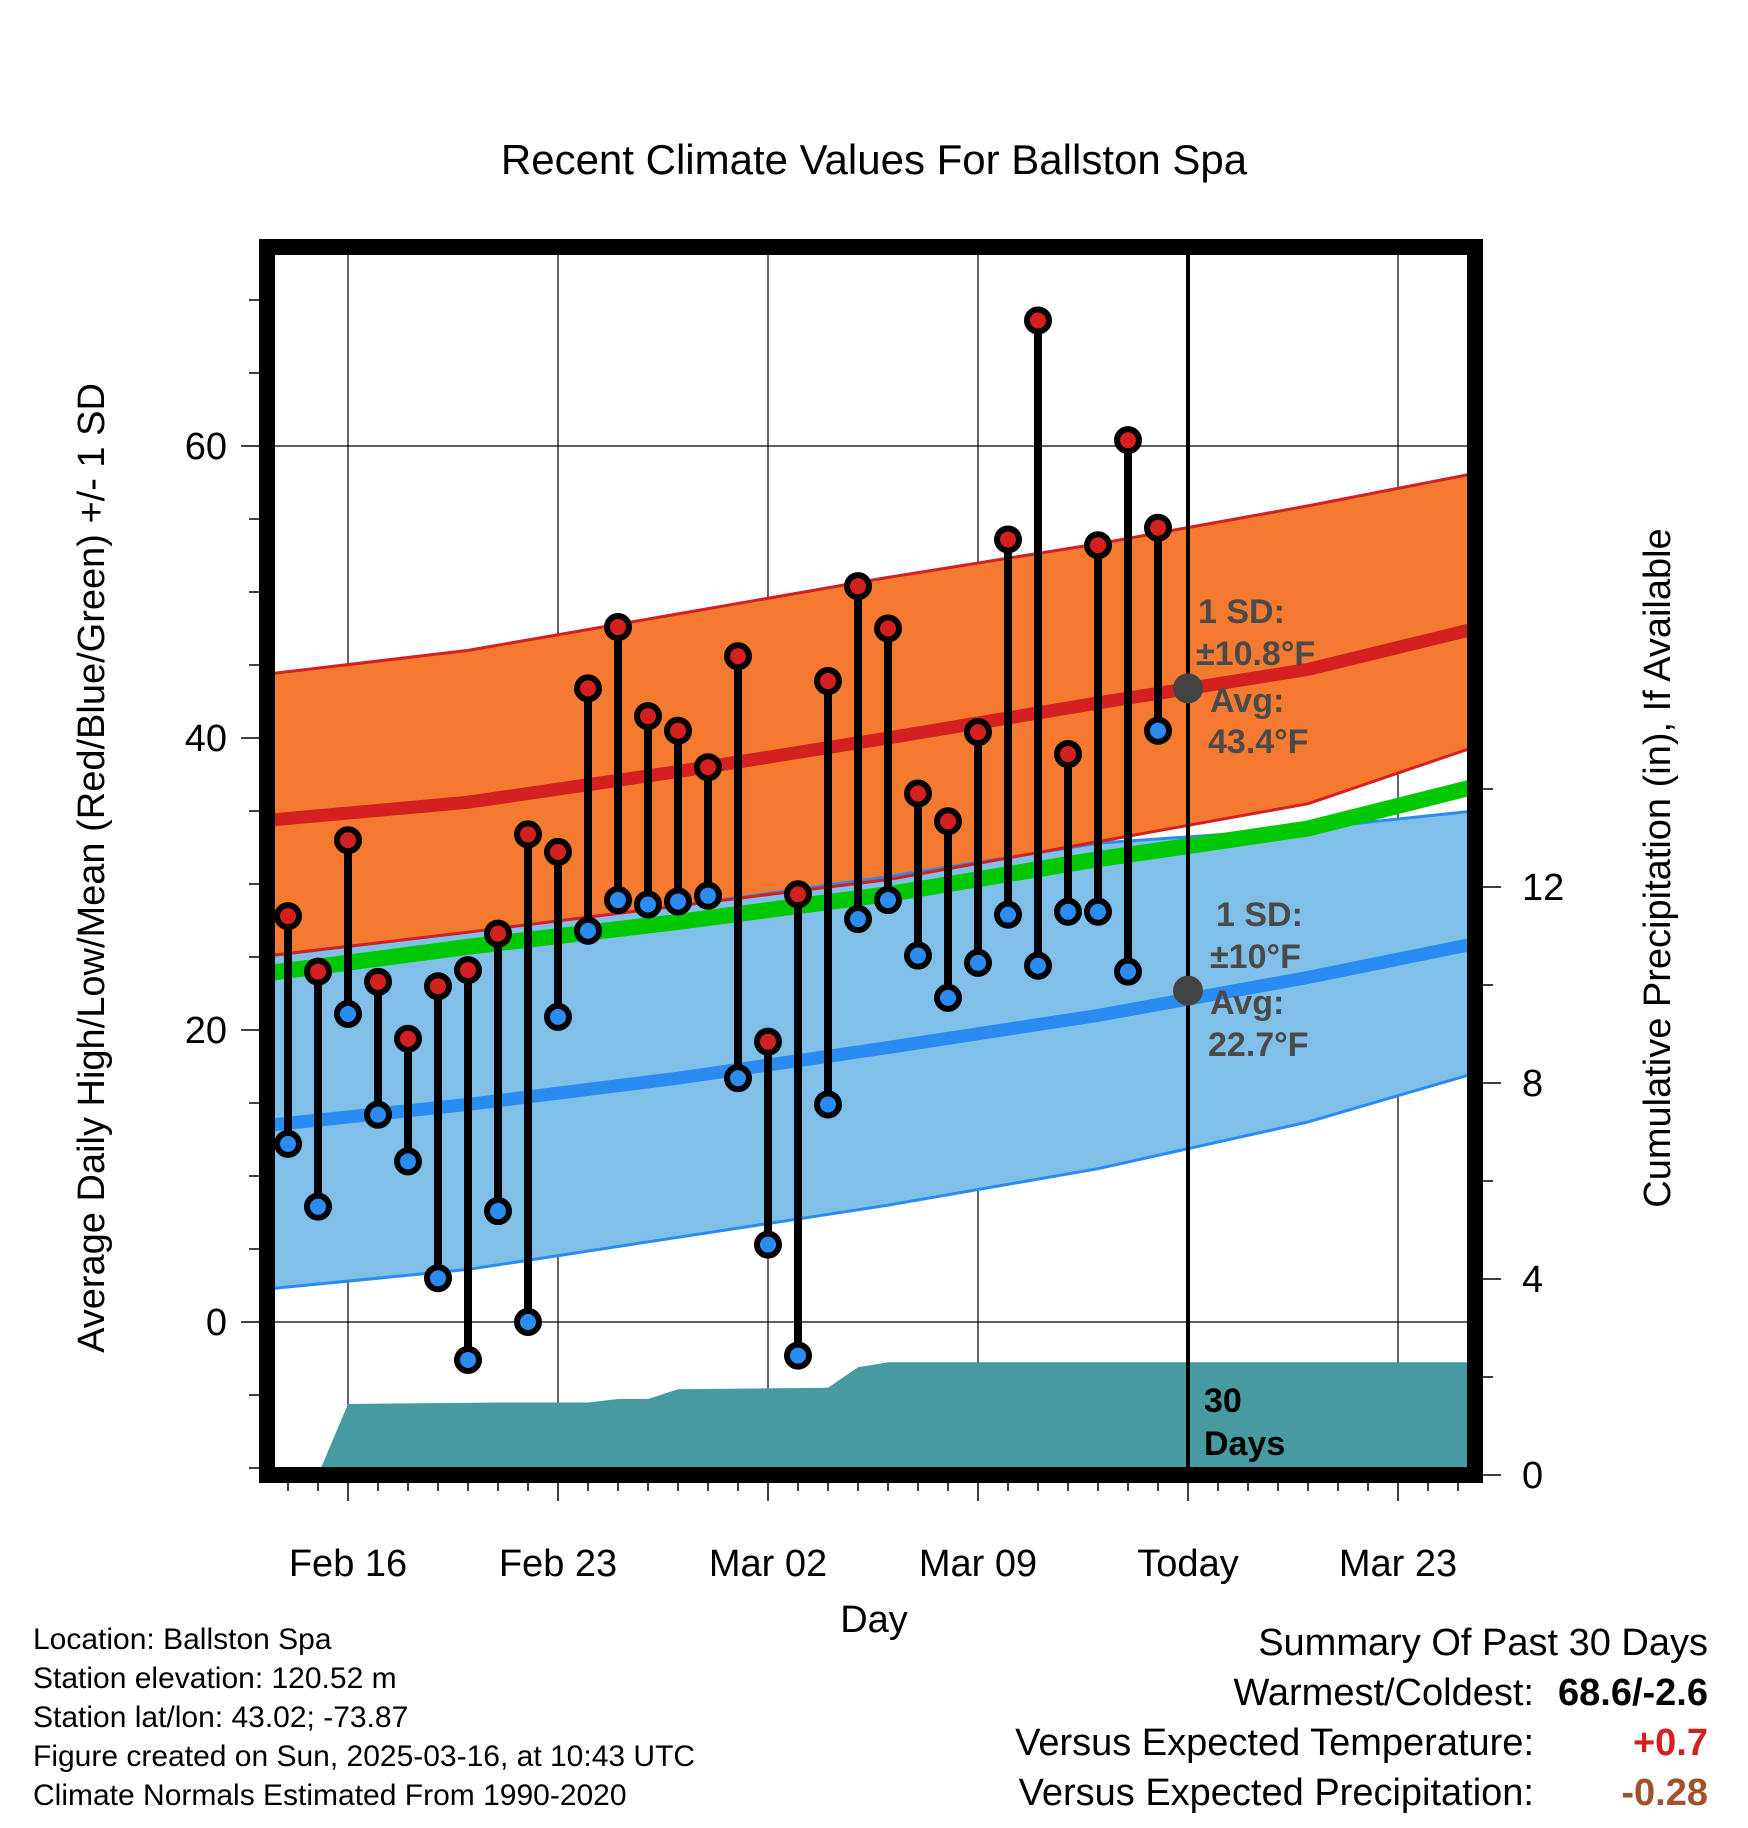 The image size is (1748, 1828). I want to click on precip-label: Versus Expected Precipitation:, so click(1276, 1793).